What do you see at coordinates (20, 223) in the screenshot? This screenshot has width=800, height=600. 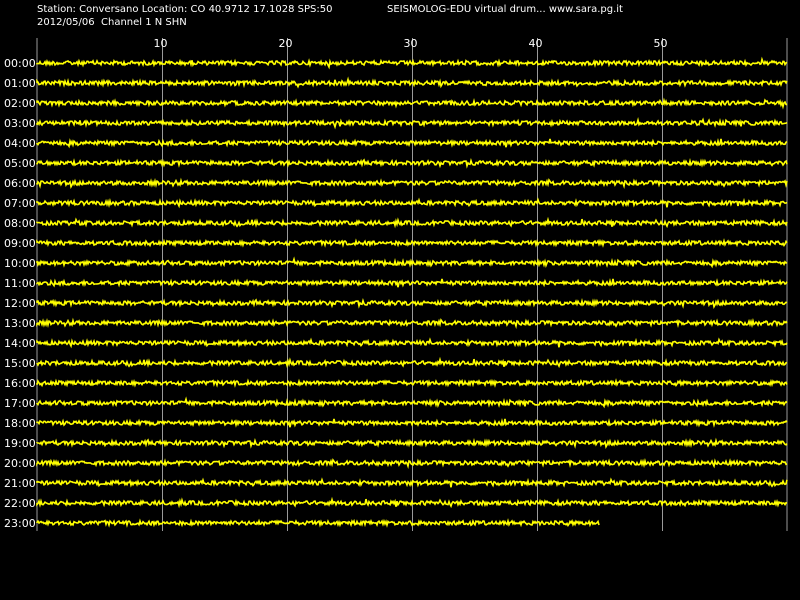 I see `hour-label: 08:00` at bounding box center [20, 223].